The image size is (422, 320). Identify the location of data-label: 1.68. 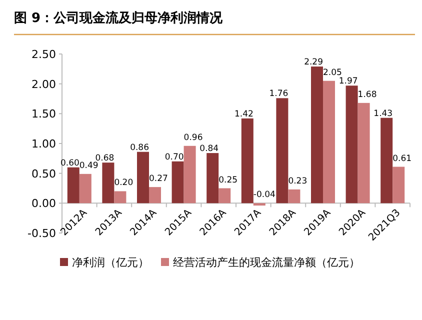
(367, 95).